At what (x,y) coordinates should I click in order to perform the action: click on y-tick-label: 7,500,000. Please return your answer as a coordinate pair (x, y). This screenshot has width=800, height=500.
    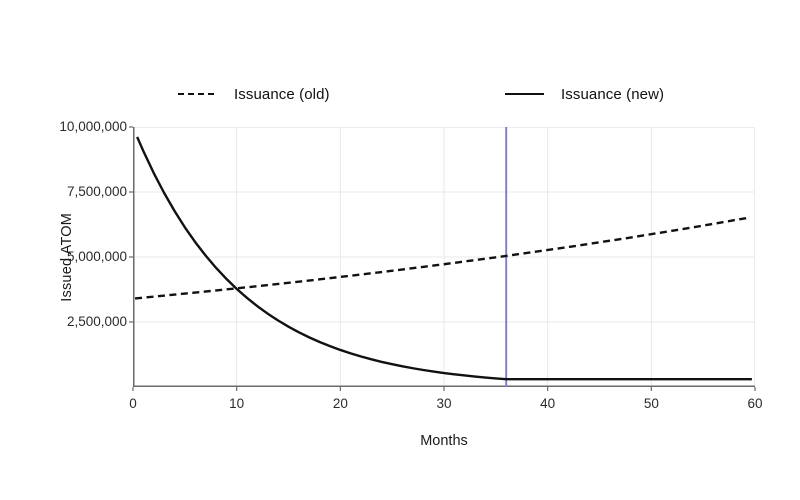
    Looking at the image, I should click on (96, 191).